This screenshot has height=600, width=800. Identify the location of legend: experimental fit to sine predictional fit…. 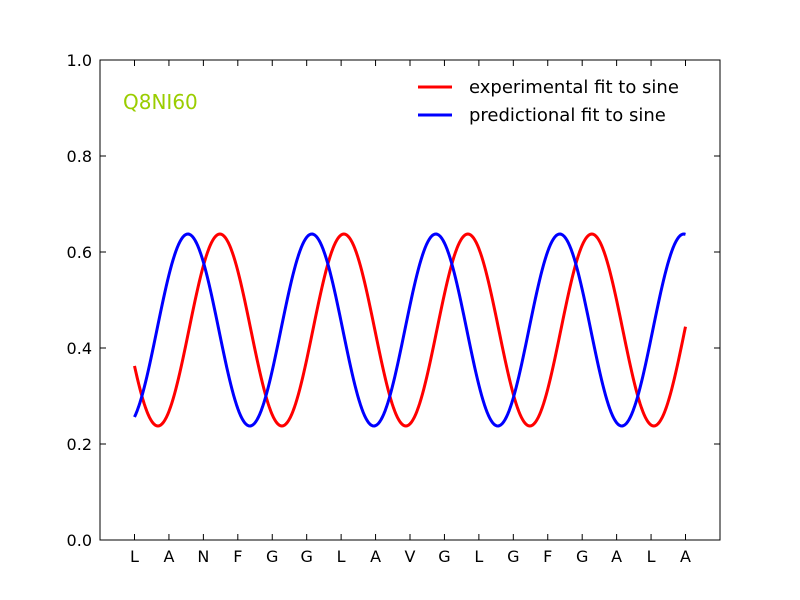
(548, 101).